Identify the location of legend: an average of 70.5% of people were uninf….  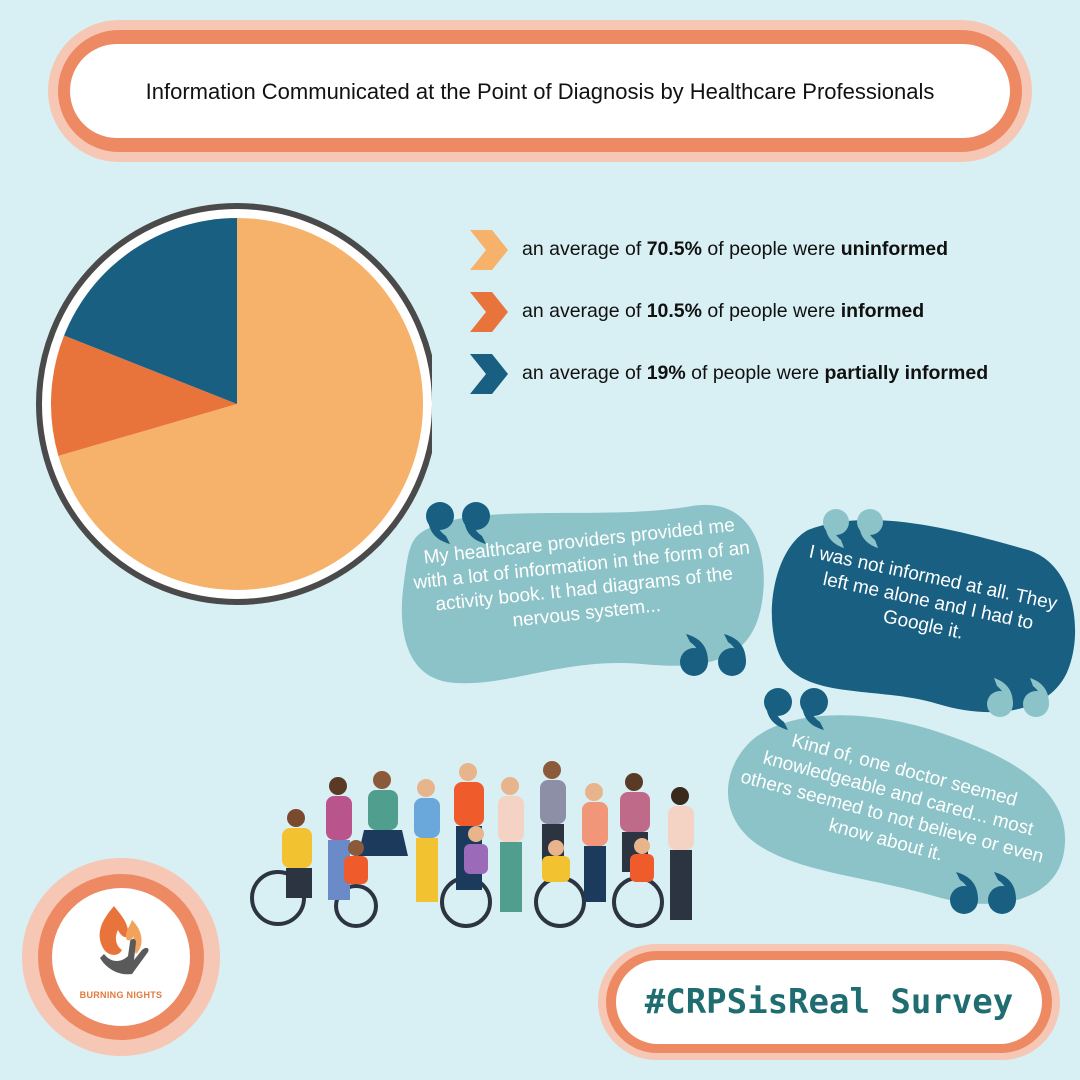
(768, 319).